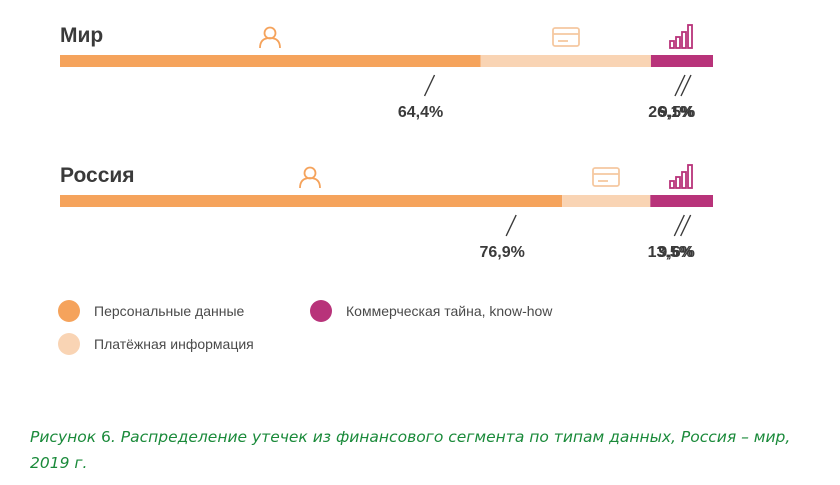 This screenshot has height=485, width=840. Describe the element at coordinates (321, 311) in the screenshot. I see `legend-swatch-commercial` at that location.